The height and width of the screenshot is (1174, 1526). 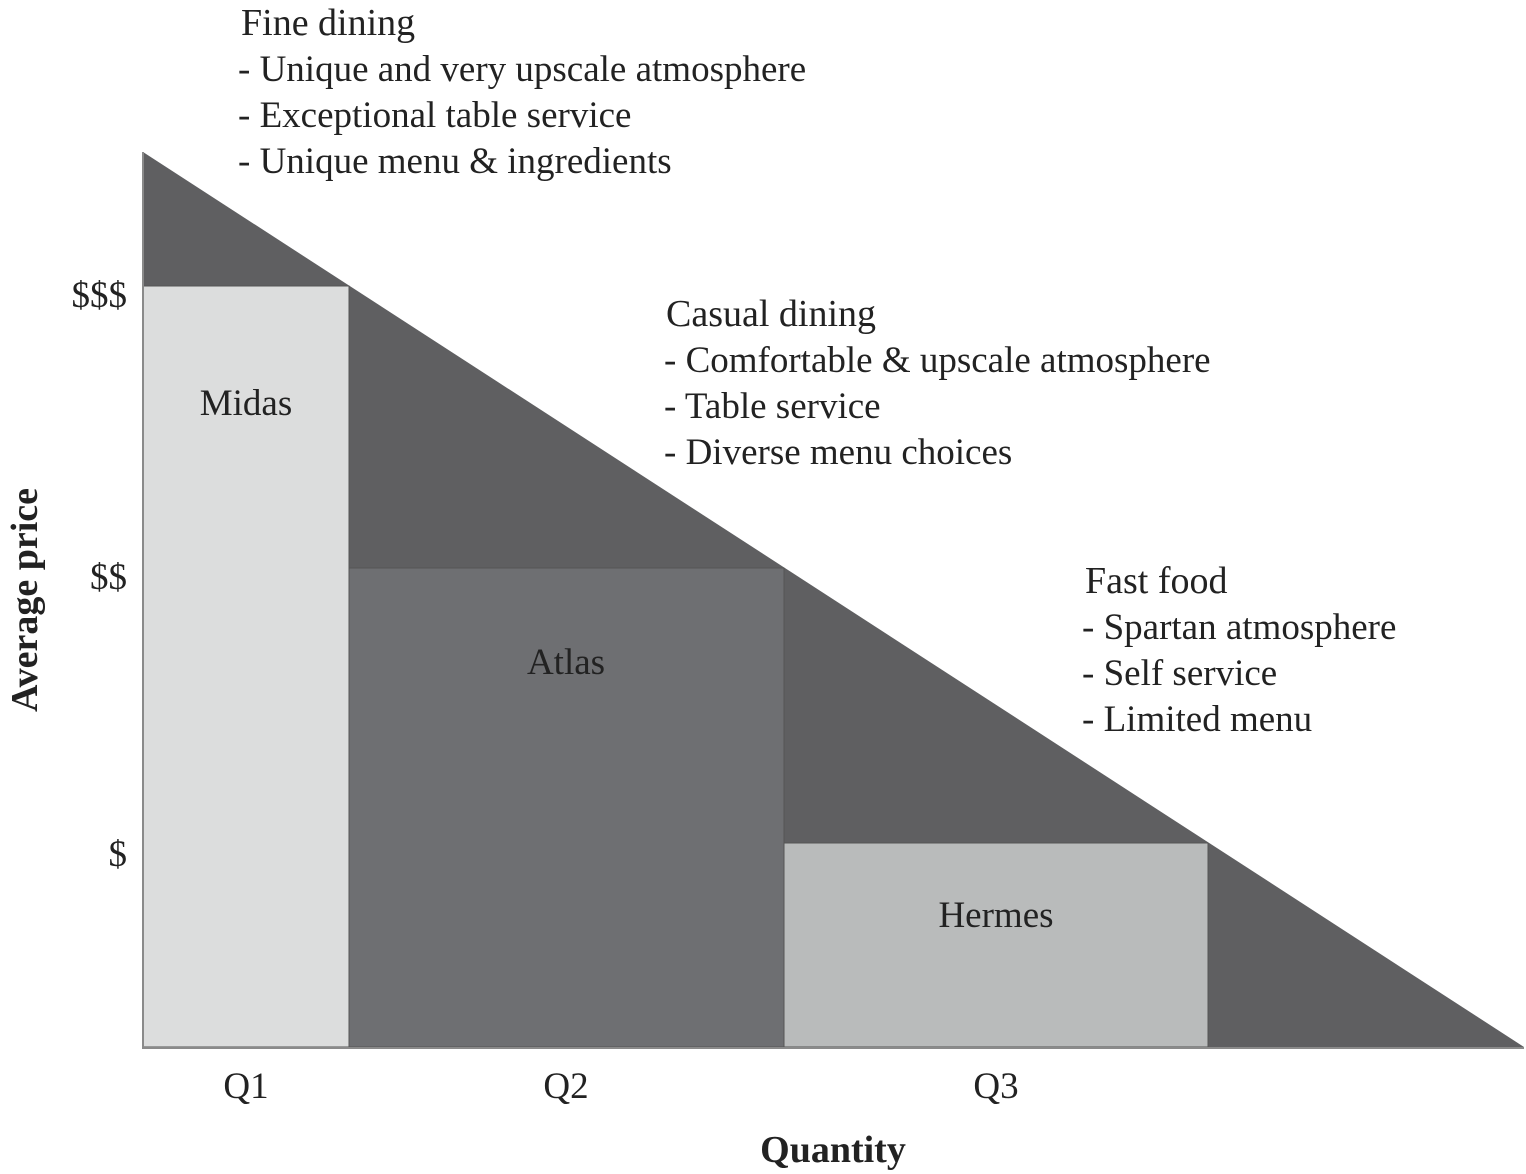 What do you see at coordinates (1197, 719) in the screenshot?
I see `segment-bullet: - Limited menu` at bounding box center [1197, 719].